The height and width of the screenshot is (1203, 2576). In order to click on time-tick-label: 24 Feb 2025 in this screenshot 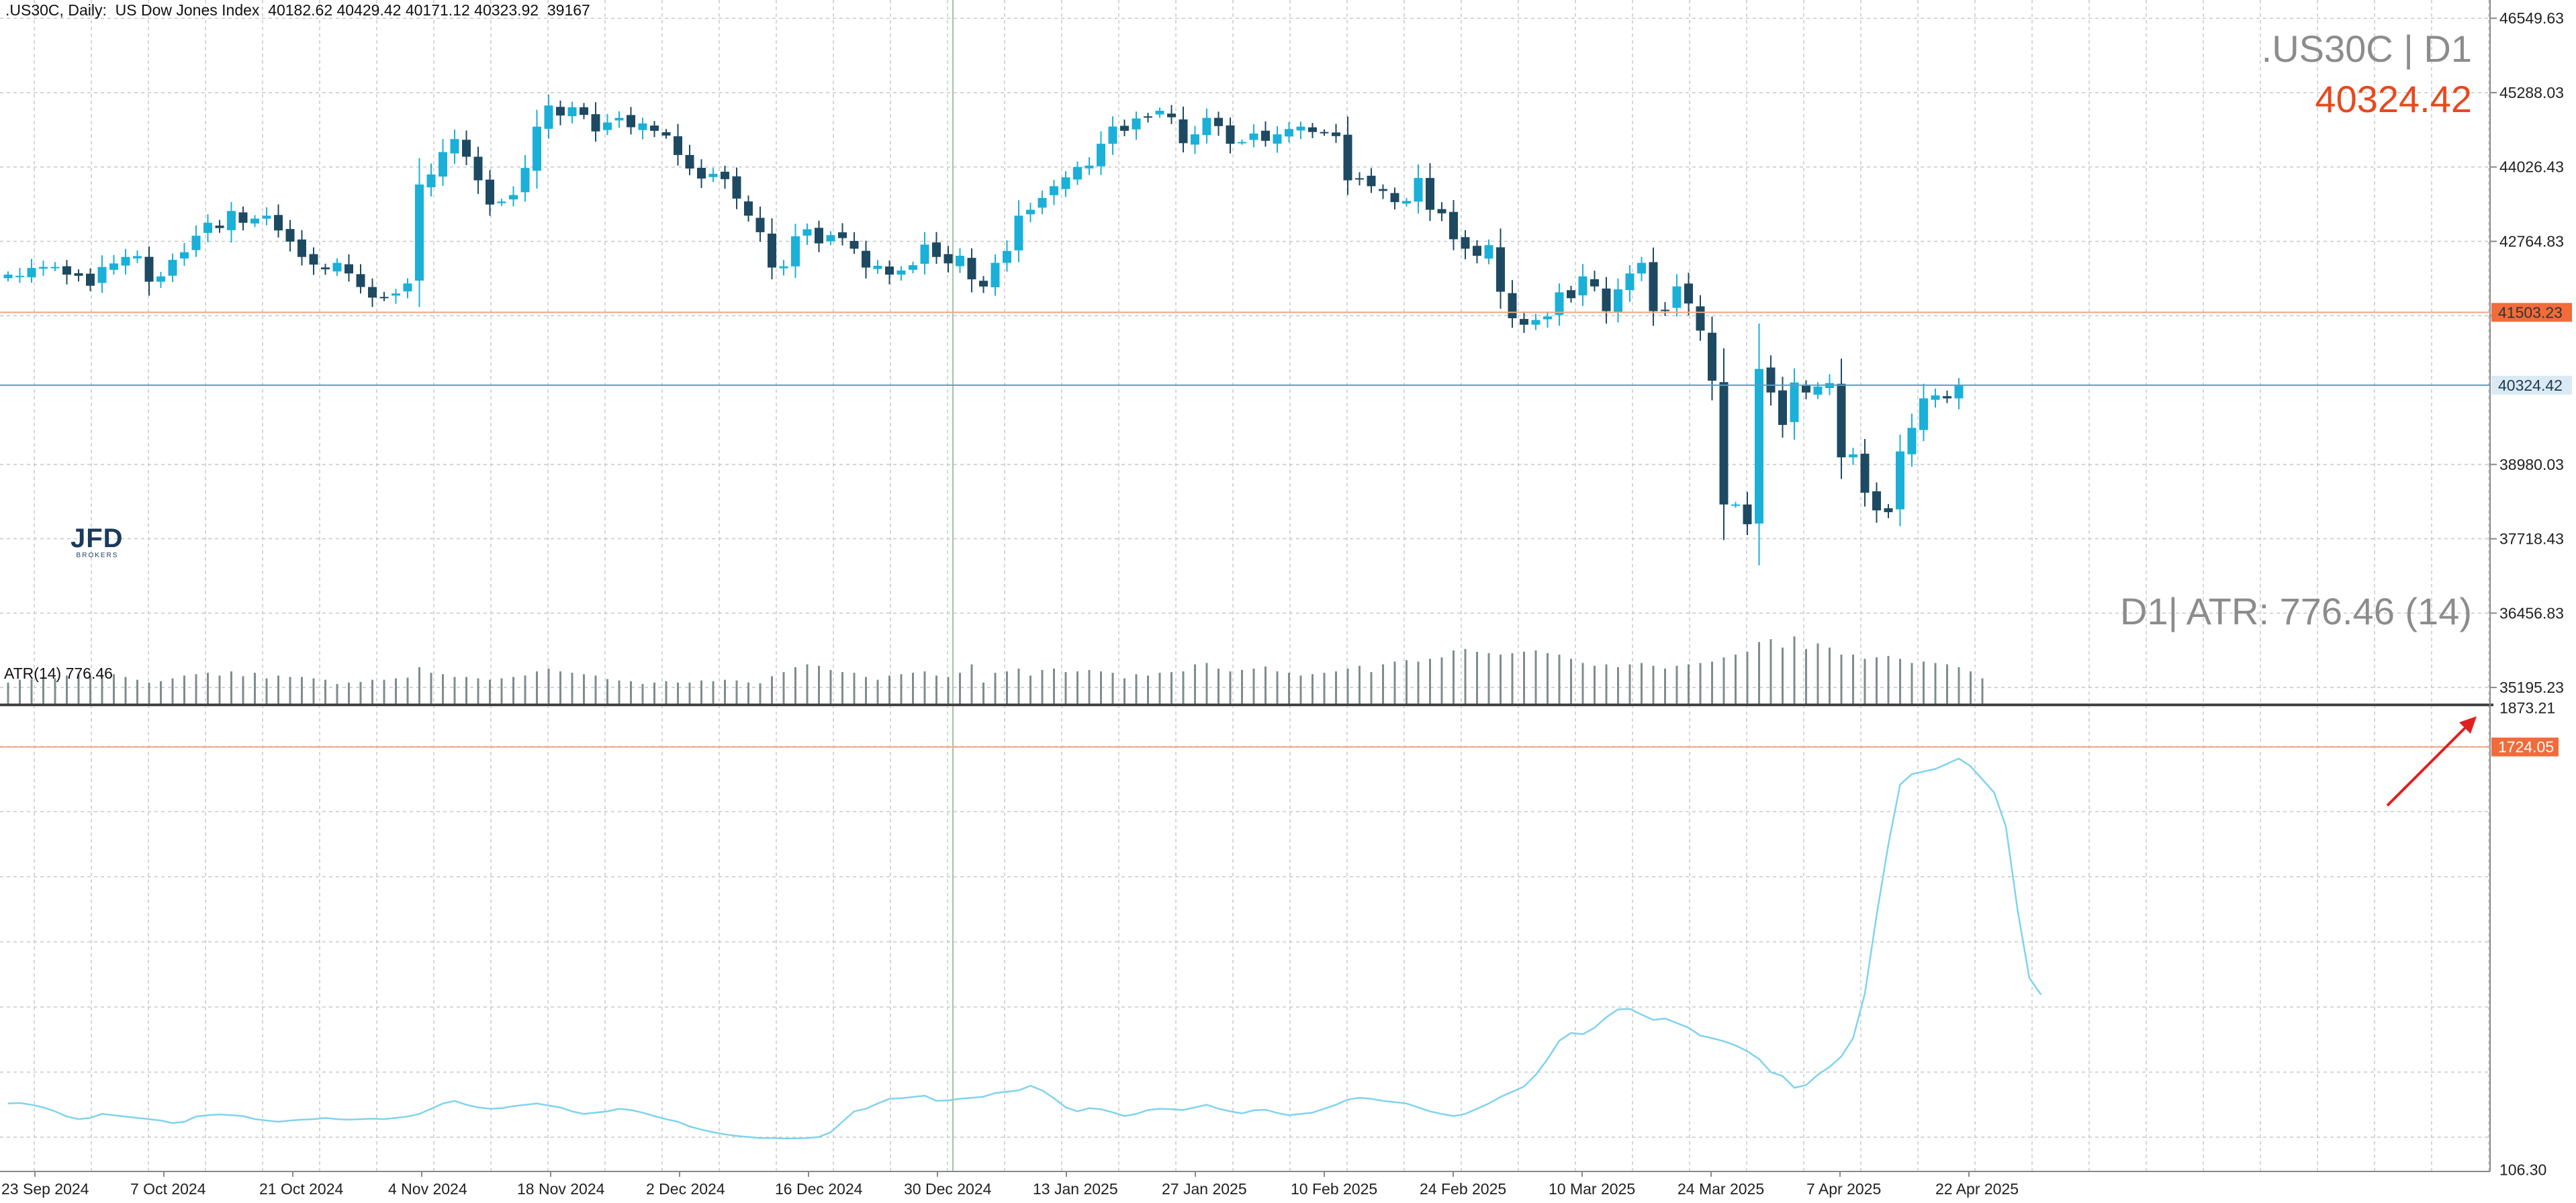, I will do `click(1463, 1189)`.